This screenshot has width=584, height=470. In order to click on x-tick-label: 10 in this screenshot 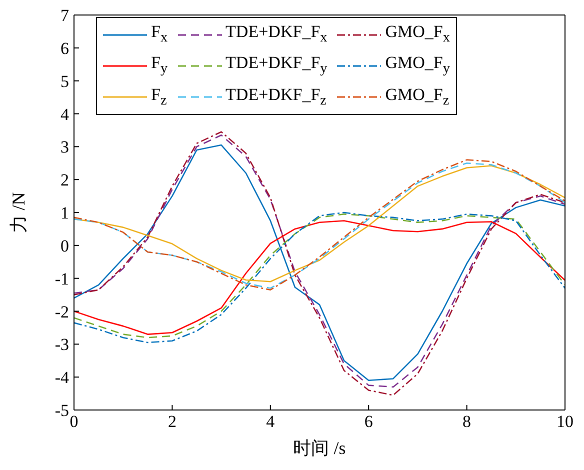, I will do `click(565, 422)`.